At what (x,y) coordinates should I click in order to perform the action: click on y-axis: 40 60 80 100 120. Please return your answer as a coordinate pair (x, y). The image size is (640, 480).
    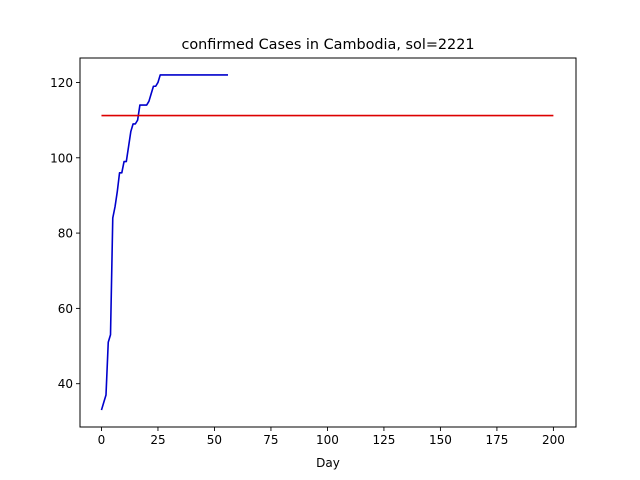
    Looking at the image, I should click on (65, 233).